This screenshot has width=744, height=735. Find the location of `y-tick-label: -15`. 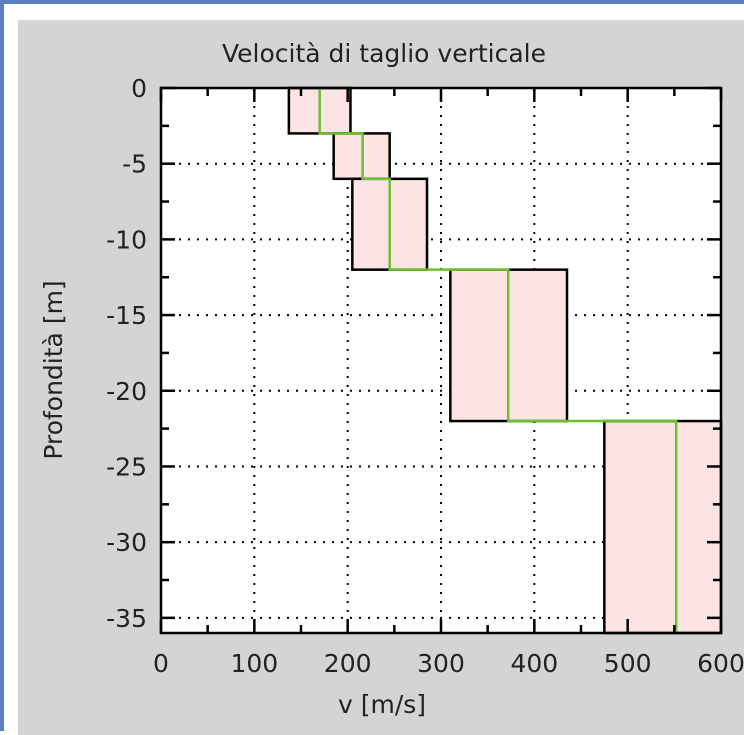

y-tick-label: -15 is located at coordinates (126, 315).